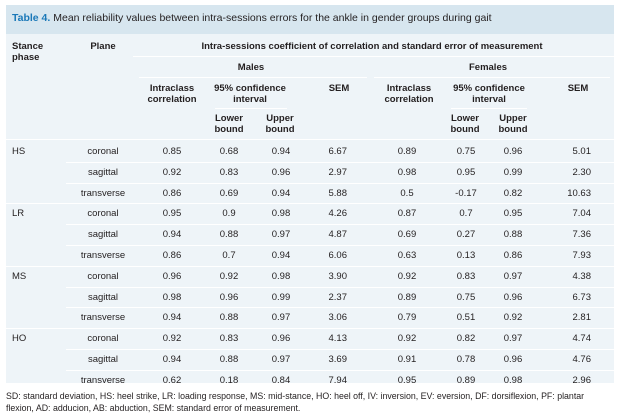  What do you see at coordinates (466, 235) in the screenshot?
I see `cell-females-lower-bound: 0.27` at bounding box center [466, 235].